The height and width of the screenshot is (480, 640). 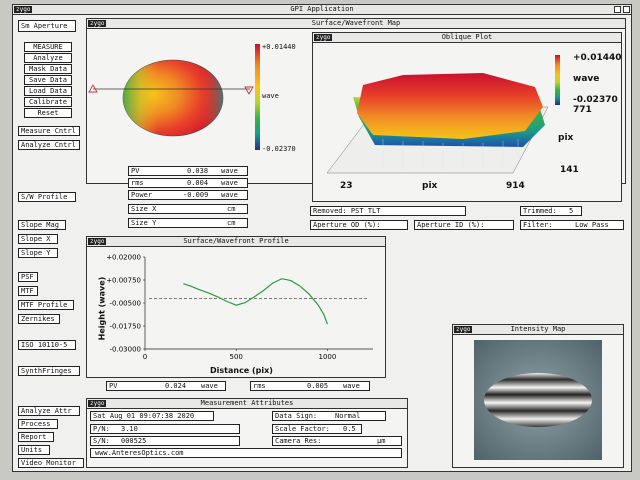 I want to click on stat-power-label: Power, so click(x=142, y=195).